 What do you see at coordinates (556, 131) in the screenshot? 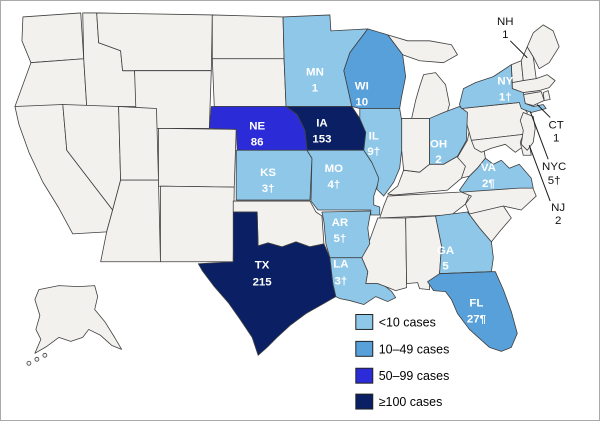
I see `callout-label-ct: CT 1` at bounding box center [556, 131].